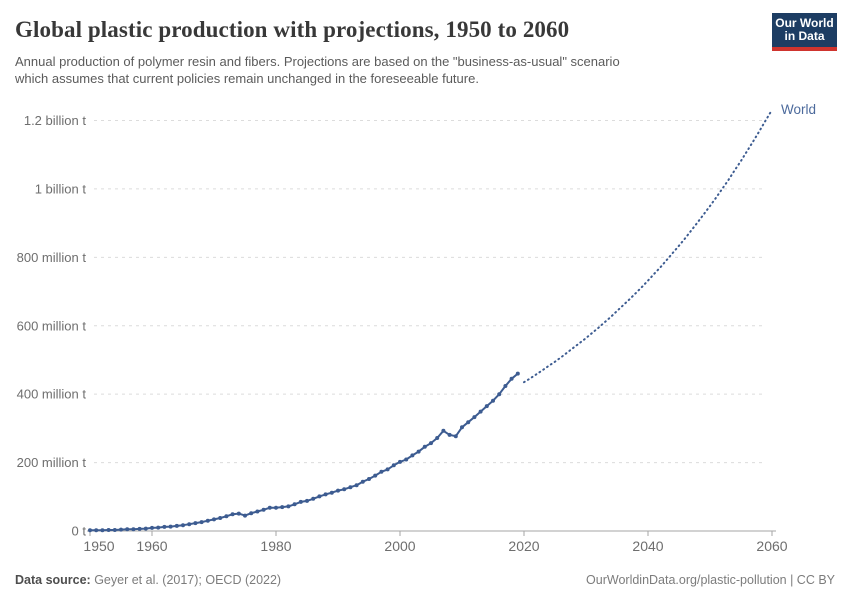 The image size is (850, 600). Describe the element at coordinates (52, 325) in the screenshot. I see `y-tick-label: 600 million t` at that location.